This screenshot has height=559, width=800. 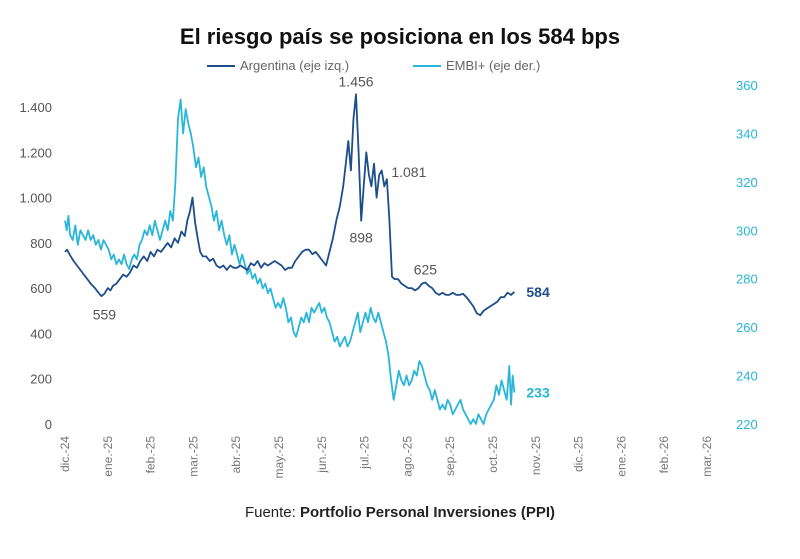 What do you see at coordinates (747, 133) in the screenshot?
I see `y-tick-right: 340` at bounding box center [747, 133].